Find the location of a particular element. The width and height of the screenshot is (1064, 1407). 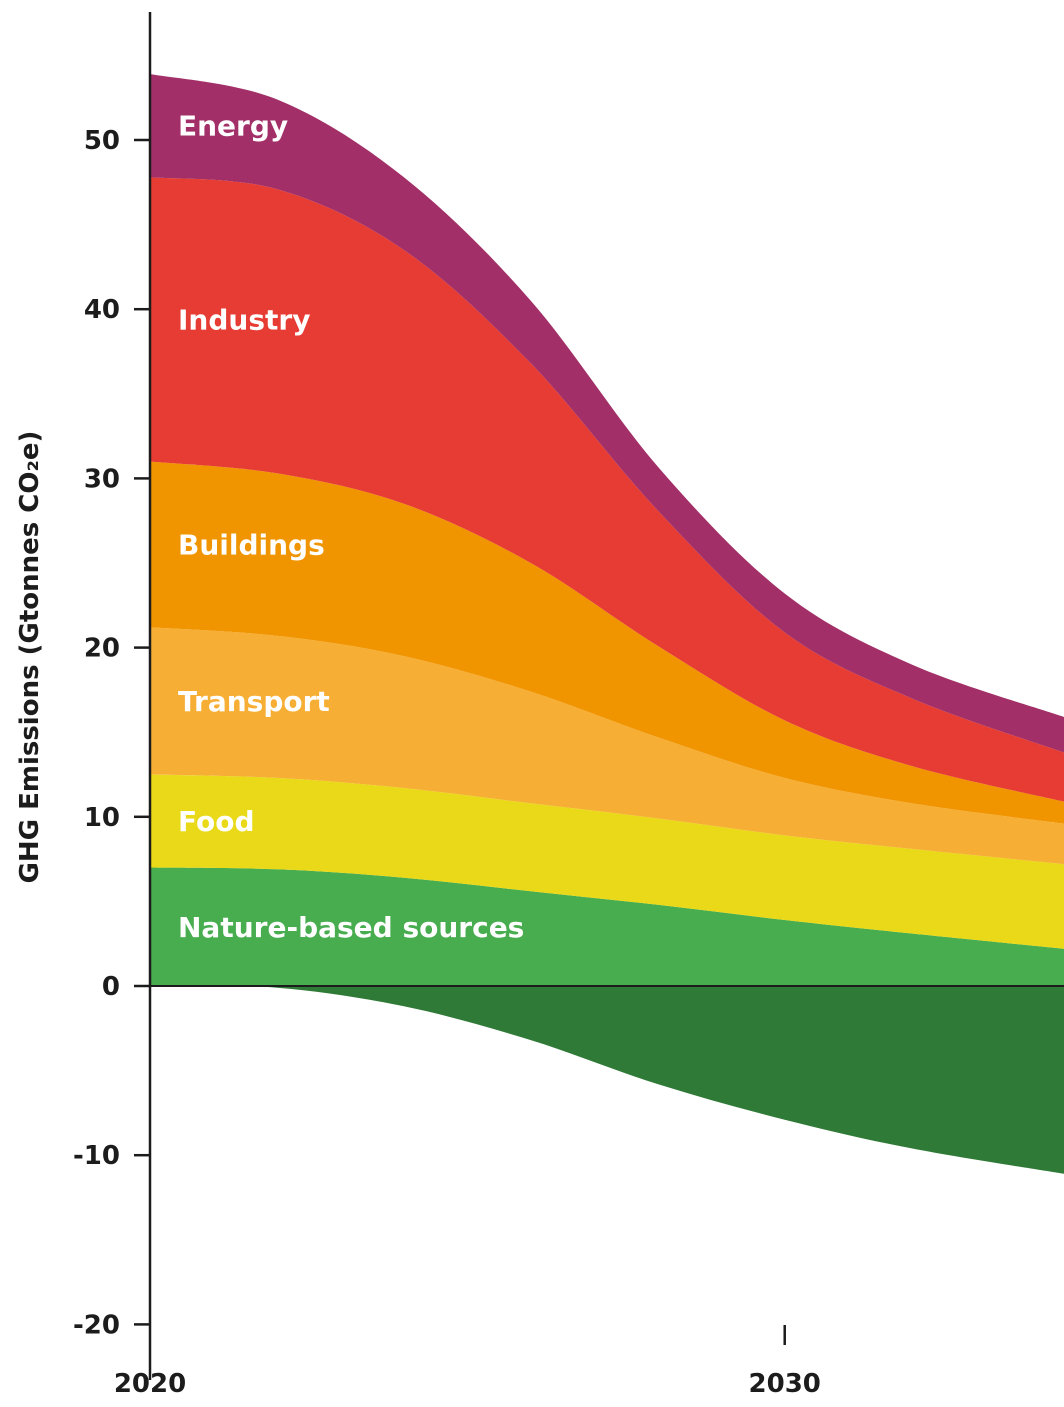

x-tick-label: 2030 is located at coordinates (785, 1384).